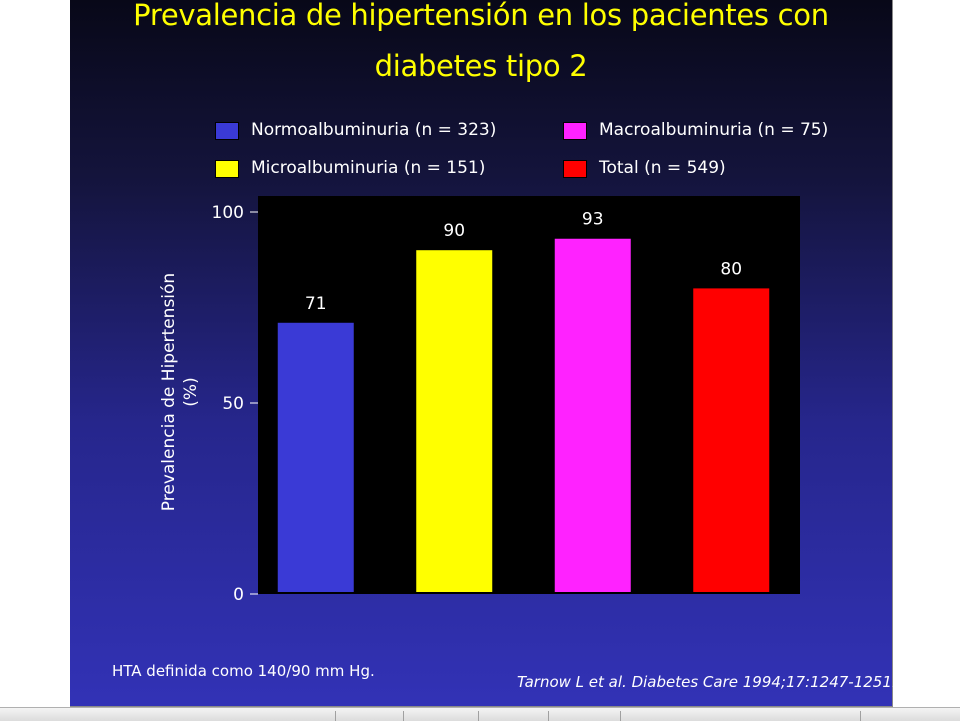  What do you see at coordinates (593, 220) in the screenshot?
I see `bar-value-label: 93` at bounding box center [593, 220].